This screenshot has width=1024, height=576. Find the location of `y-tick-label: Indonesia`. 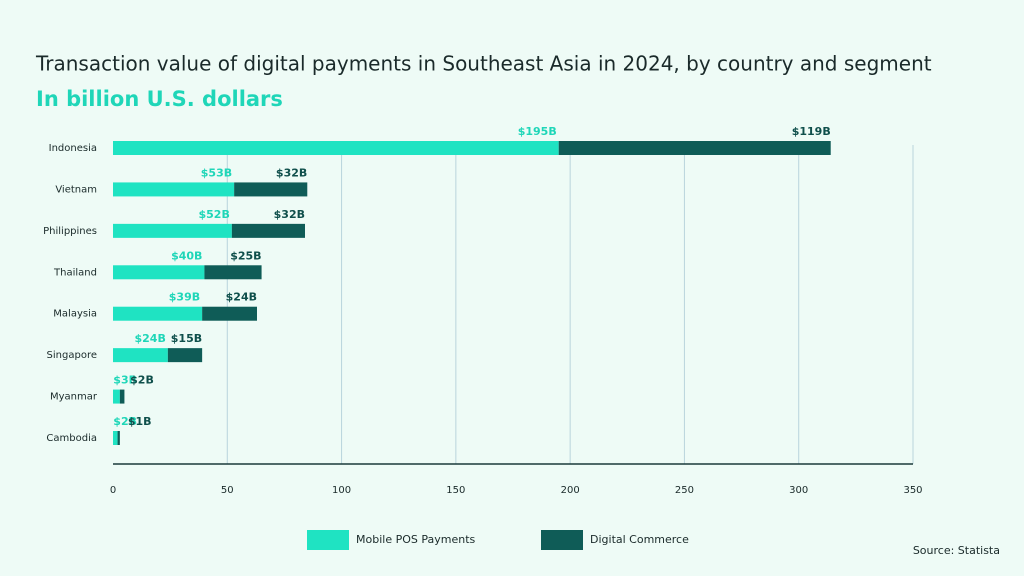

y-tick-label: Indonesia is located at coordinates (73, 148).